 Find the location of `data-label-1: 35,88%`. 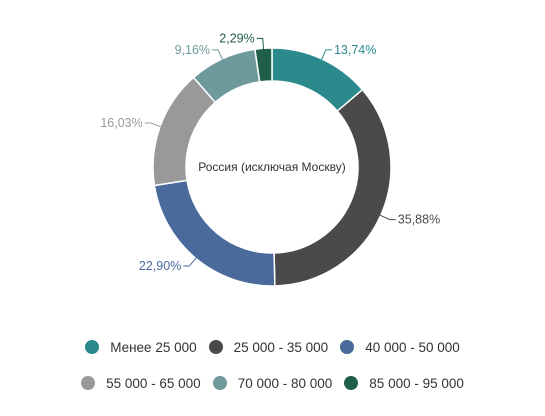

data-label-1: 35,88% is located at coordinates (419, 220).